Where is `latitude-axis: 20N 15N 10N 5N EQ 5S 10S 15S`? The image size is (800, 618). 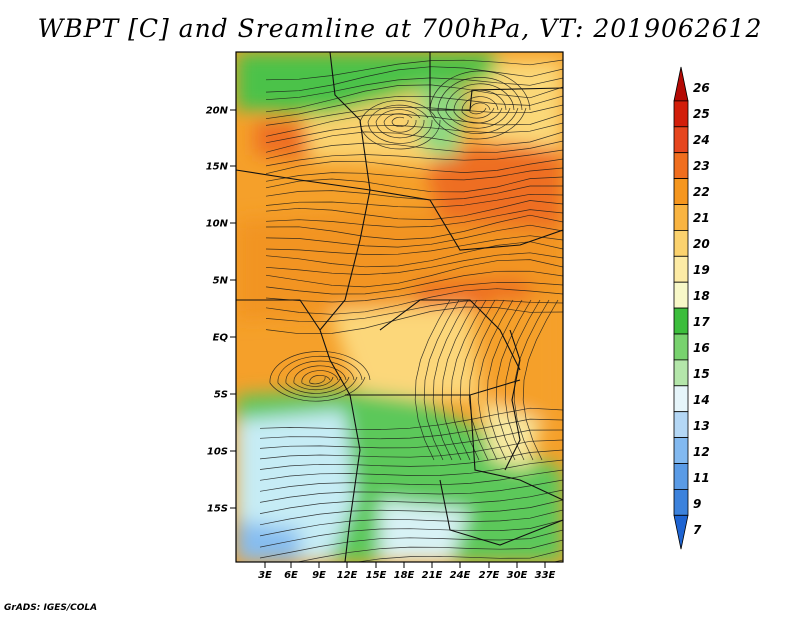
latitude-axis: 20N 15N 10N 5N EQ 5S 10S 15S is located at coordinates (221, 310).